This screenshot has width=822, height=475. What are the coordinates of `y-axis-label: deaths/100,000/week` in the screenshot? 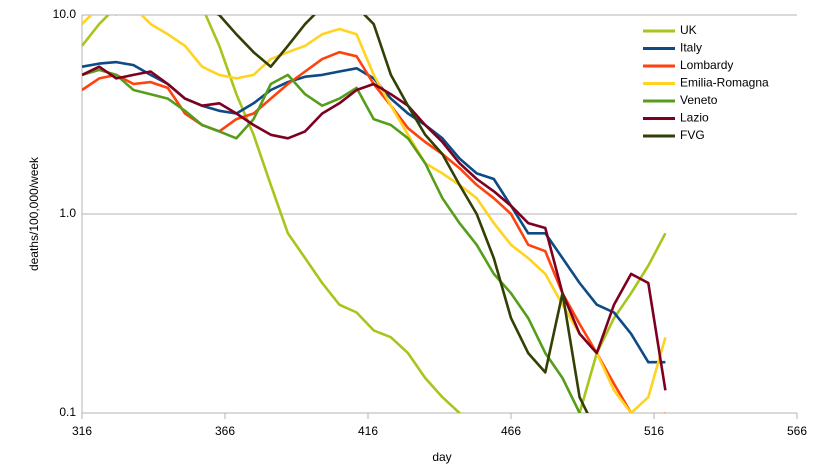 It's located at (34, 213).